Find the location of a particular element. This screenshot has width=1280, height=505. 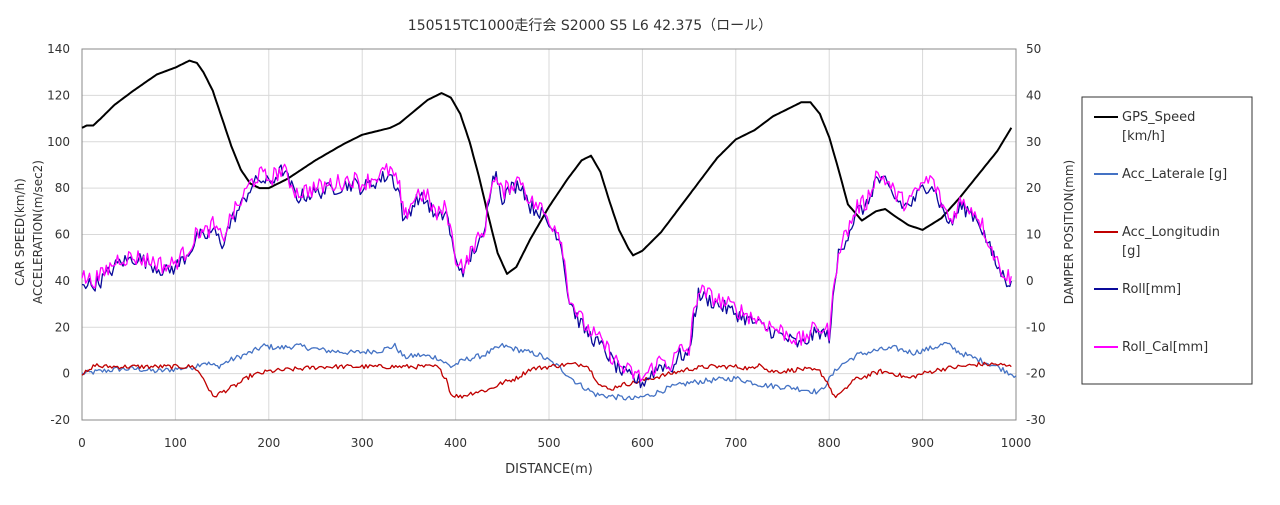

y-right-tick-label: 10 is located at coordinates (1033, 235).